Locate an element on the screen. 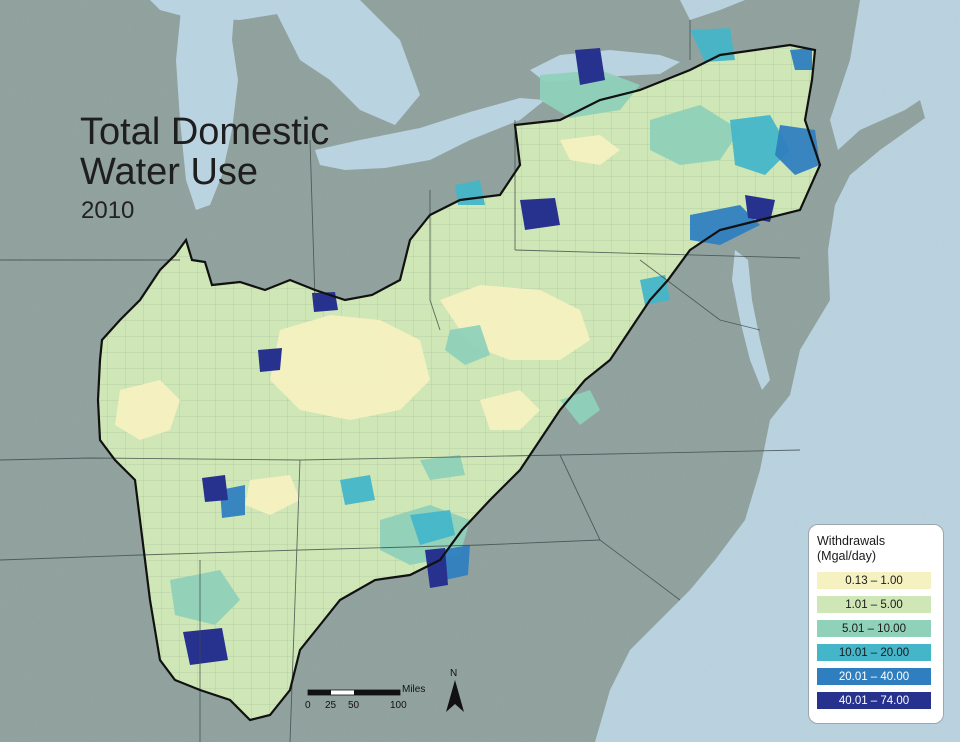 This screenshot has height=742, width=960. legend-swatch: 0.13 – 1.00 is located at coordinates (874, 580).